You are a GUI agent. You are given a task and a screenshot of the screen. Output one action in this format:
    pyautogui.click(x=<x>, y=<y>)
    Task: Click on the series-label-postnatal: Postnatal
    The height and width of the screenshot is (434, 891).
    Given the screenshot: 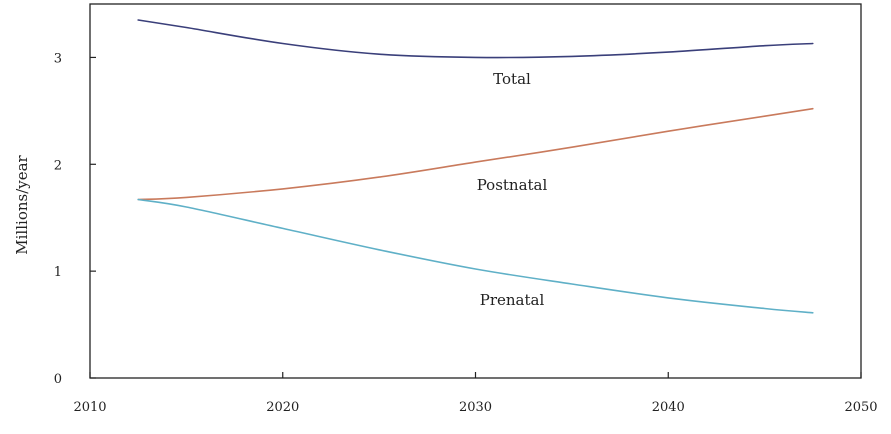 What is the action you would take?
    pyautogui.click(x=512, y=185)
    